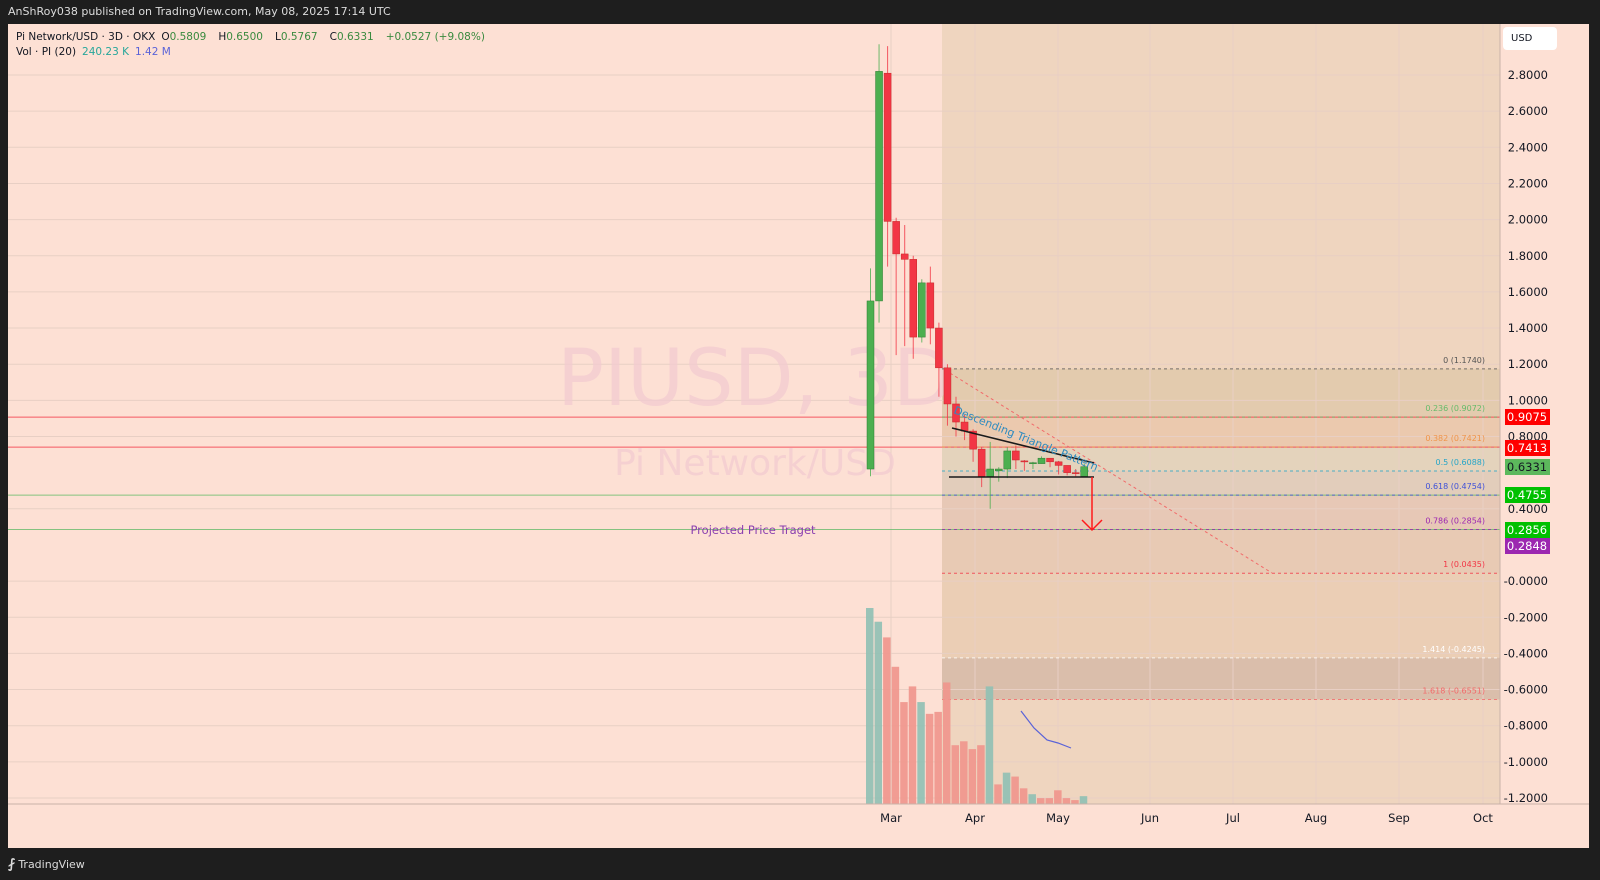 This screenshot has width=1600, height=880. What do you see at coordinates (1528, 328) in the screenshot?
I see `price-axis-tick: 1.4000` at bounding box center [1528, 328].